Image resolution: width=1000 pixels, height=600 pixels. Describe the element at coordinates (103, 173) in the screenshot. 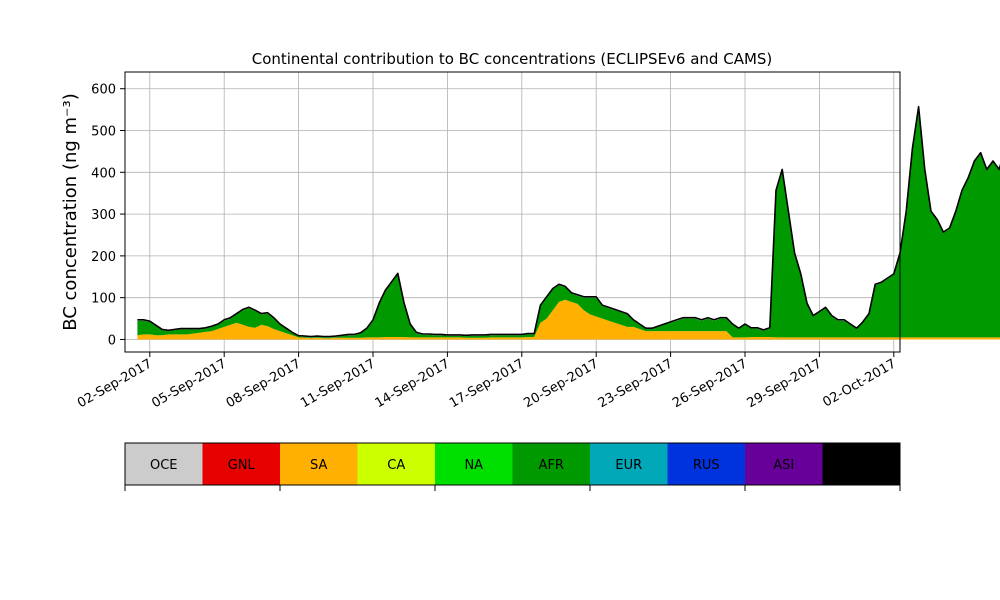

I see `y-tick-label: 400` at that location.